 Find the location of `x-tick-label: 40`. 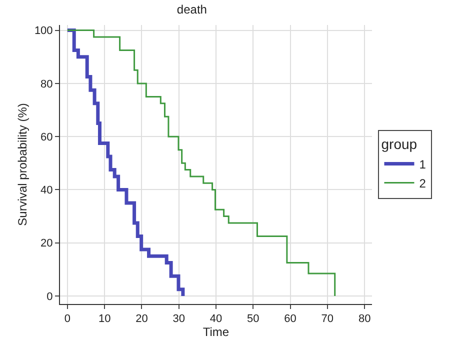

x-tick-label: 40 is located at coordinates (216, 319).